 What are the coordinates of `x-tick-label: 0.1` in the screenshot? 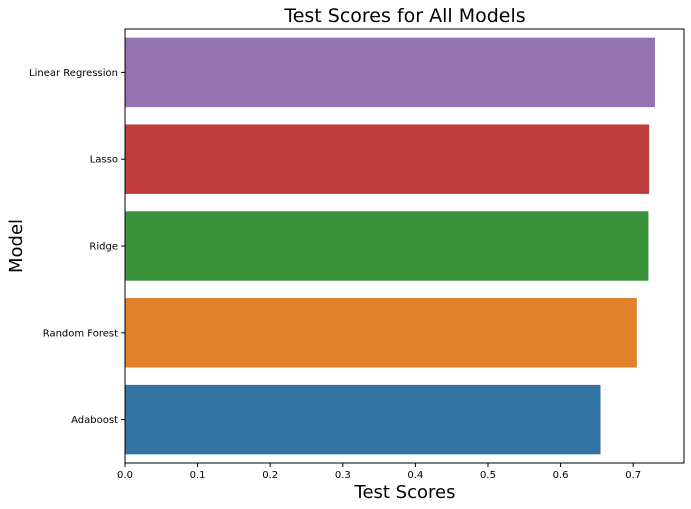 It's located at (198, 475).